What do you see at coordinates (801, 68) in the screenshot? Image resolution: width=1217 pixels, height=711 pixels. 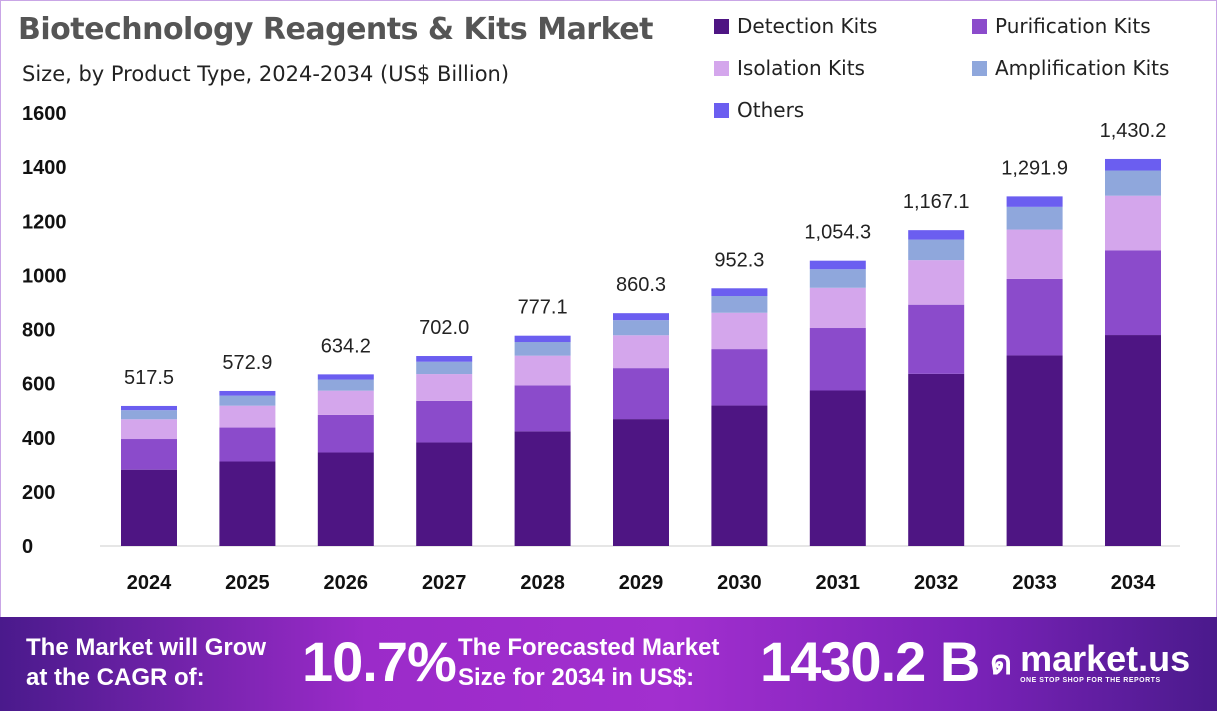 I see `legend-label: Isolation Kits` at bounding box center [801, 68].